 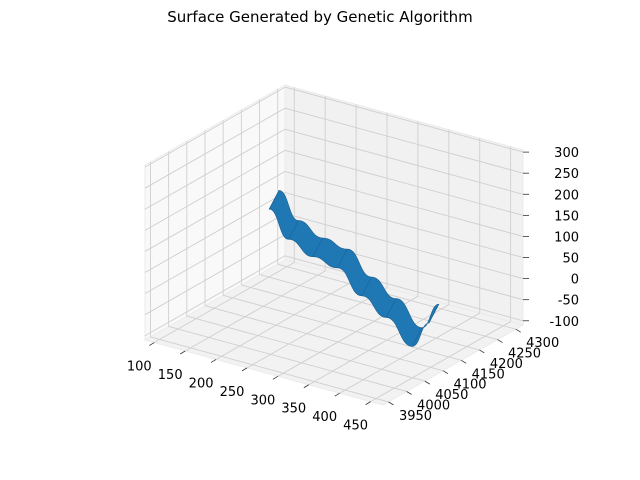 What do you see at coordinates (469, 385) in the screenshot?
I see `y-tick-label: 4100` at bounding box center [469, 385].